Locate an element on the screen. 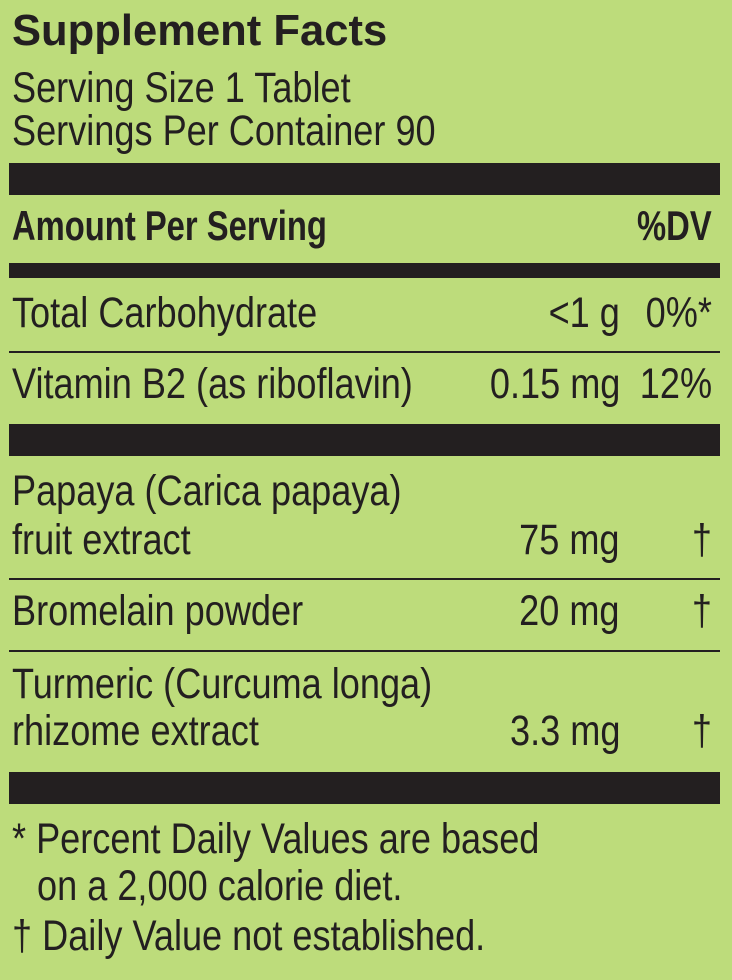 The image size is (732, 980). serving-size: Serving Size 1 Tablet is located at coordinates (181, 88).